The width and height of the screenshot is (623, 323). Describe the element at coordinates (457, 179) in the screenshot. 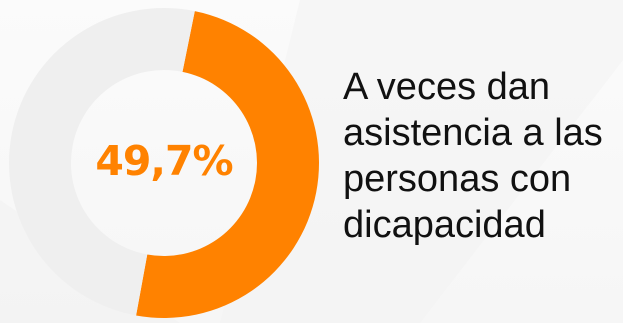

I see `caption-line: personas con` at that location.